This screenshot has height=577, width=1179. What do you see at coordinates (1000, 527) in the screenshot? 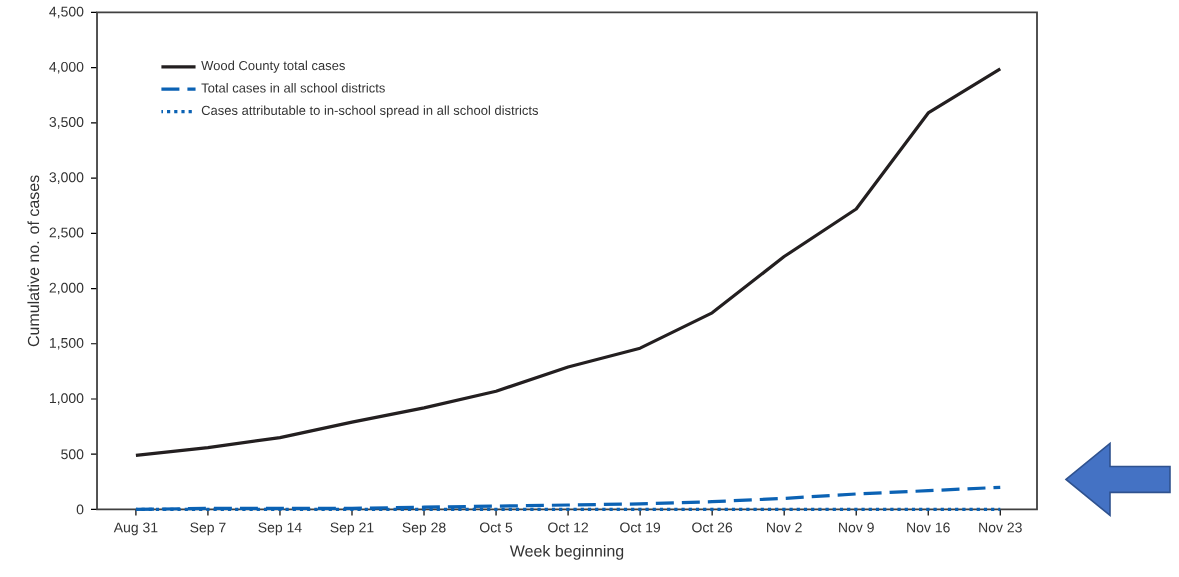
I see `x-tick-label: Nov 23` at bounding box center [1000, 527].